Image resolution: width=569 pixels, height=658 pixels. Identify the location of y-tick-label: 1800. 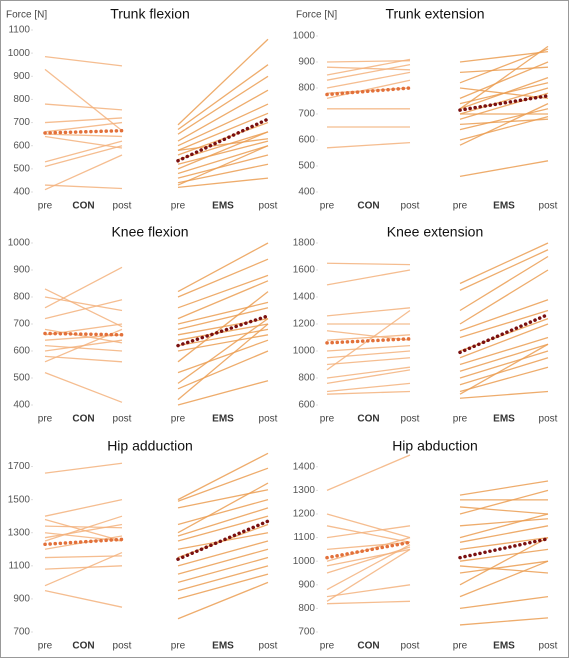
(304, 243).